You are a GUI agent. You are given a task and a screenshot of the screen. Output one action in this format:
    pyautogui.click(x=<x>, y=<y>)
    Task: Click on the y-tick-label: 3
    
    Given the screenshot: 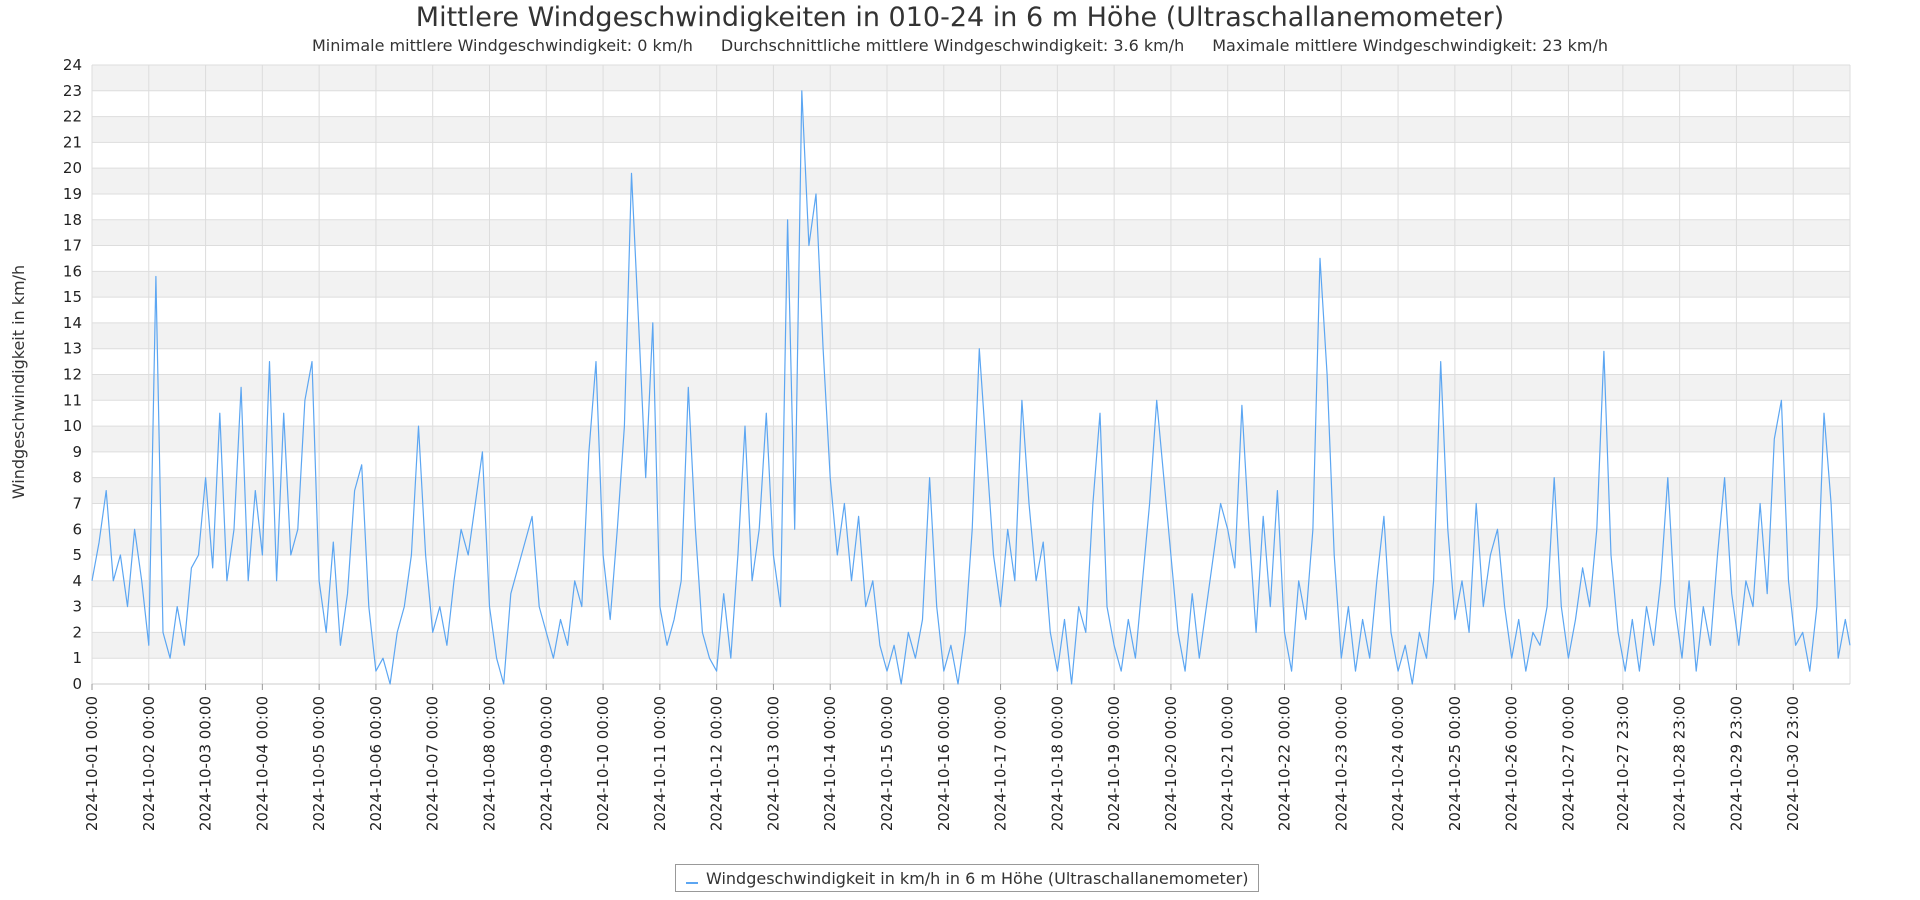 What is the action you would take?
    pyautogui.click(x=77, y=607)
    